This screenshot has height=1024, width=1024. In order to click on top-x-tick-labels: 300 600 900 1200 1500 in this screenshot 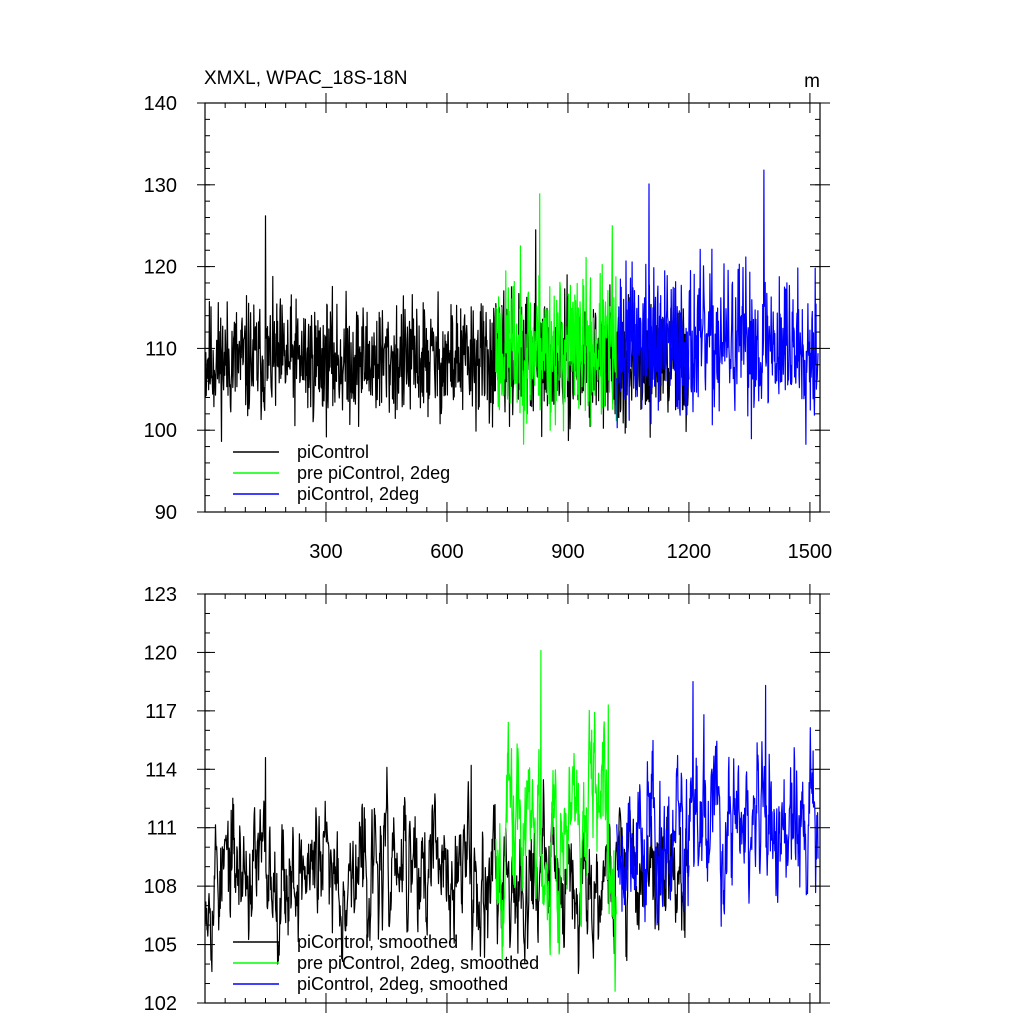, I will do `click(570, 552)`.